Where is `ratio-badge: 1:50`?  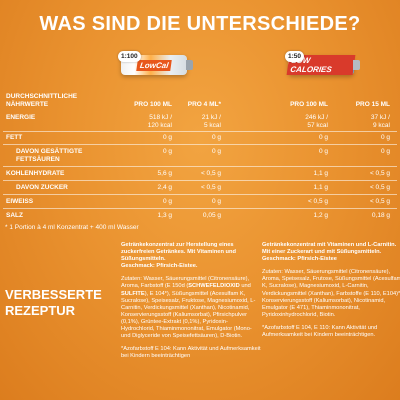
ratio-badge: 1:50 is located at coordinates (295, 56).